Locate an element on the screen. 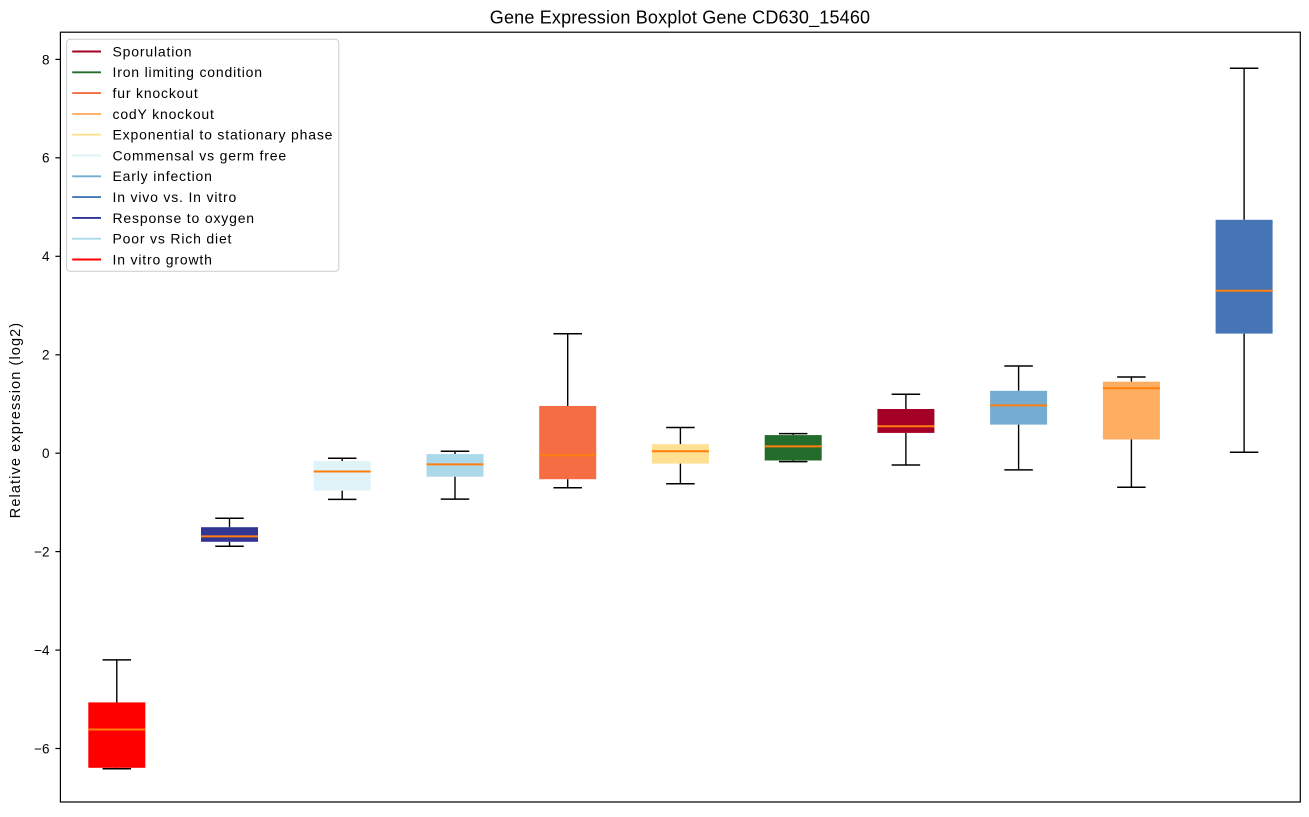  svg-text: 6 is located at coordinates (46, 158).